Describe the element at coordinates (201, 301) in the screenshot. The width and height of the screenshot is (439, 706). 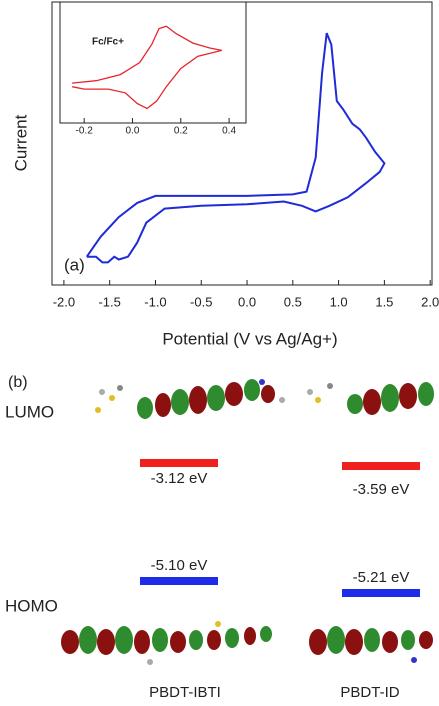
I see `x-tick-label: -0.5` at that location.